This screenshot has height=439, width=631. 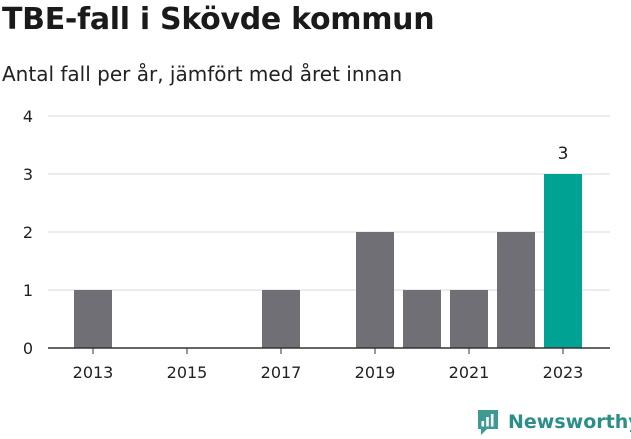 What do you see at coordinates (563, 154) in the screenshot?
I see `data-label: 3` at bounding box center [563, 154].